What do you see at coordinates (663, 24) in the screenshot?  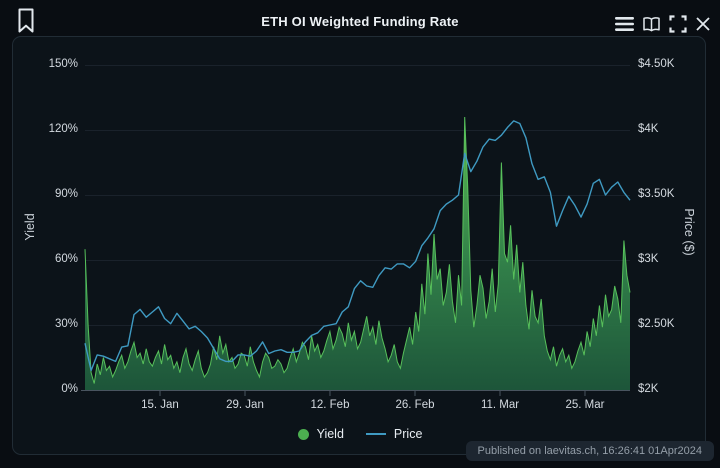 I see `titlebar-actions` at bounding box center [663, 24].